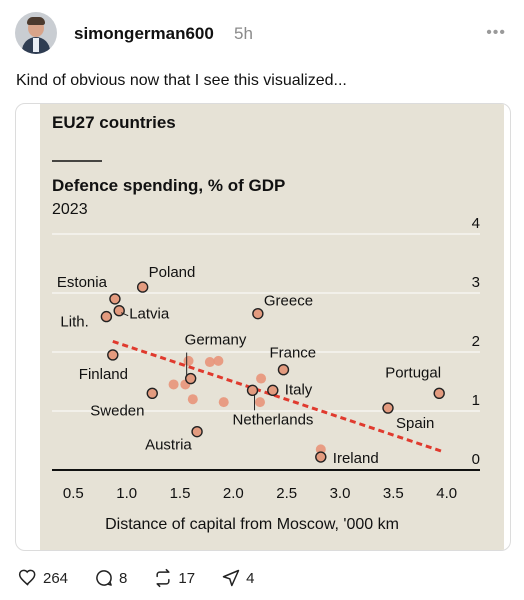 The height and width of the screenshot is (600, 524). What do you see at coordinates (123, 578) in the screenshot?
I see `comment-count: 8` at bounding box center [123, 578].